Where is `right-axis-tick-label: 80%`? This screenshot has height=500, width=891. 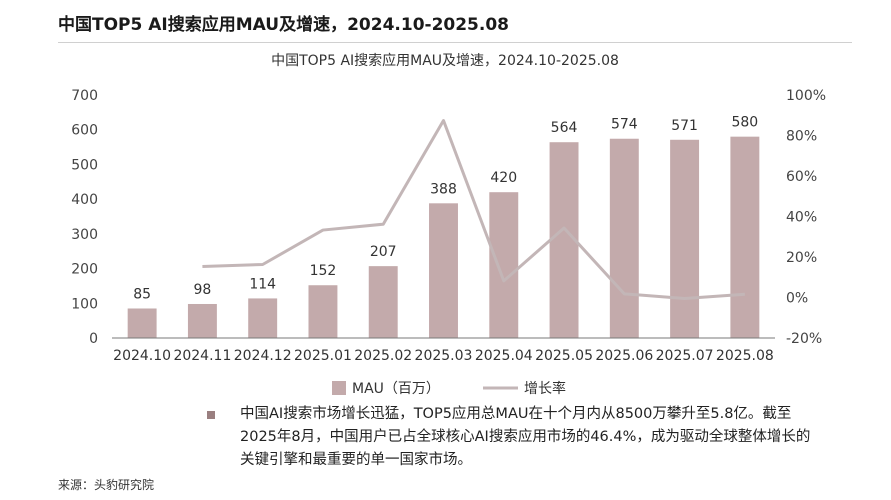 right-axis-tick-label: 80% is located at coordinates (801, 137).